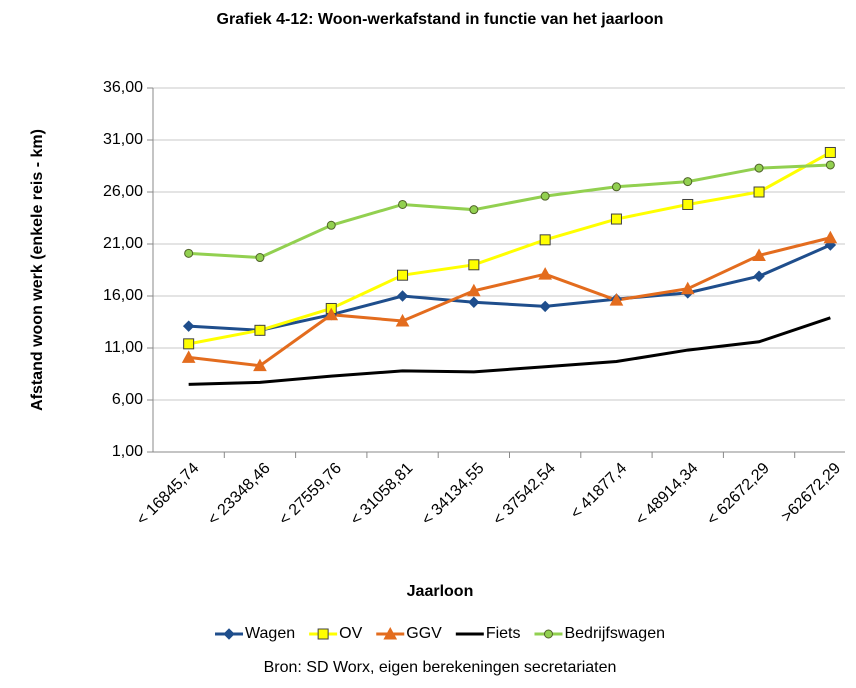 Image resolution: width=856 pixels, height=688 pixels. Describe the element at coordinates (381, 494) in the screenshot. I see `x-tick-label: < 31058,81` at that location.